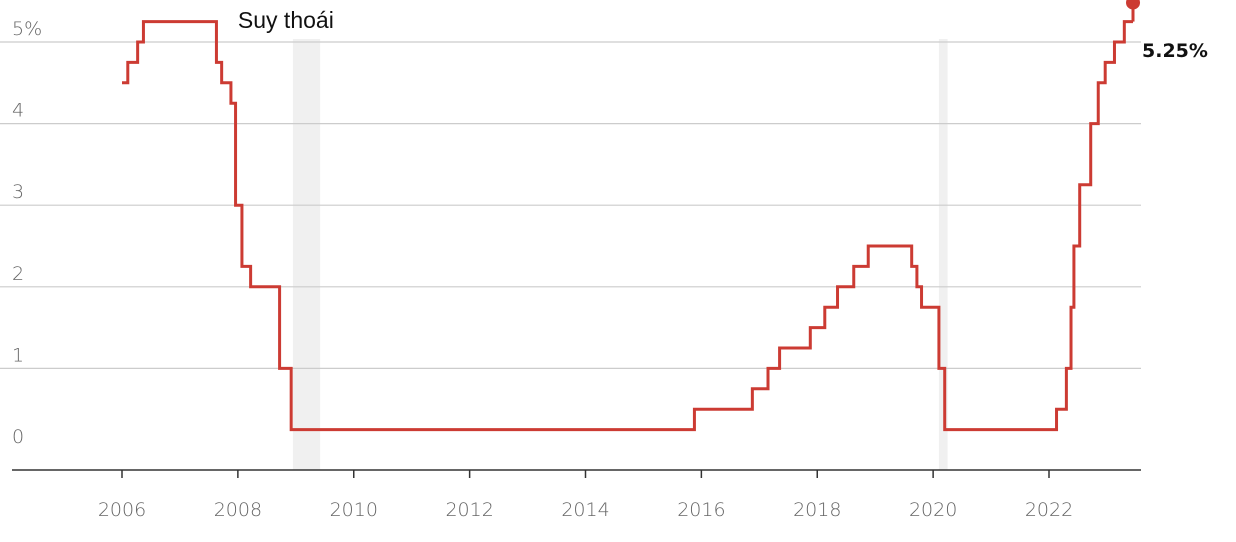 Image resolution: width=1236 pixels, height=542 pixels. What do you see at coordinates (1133, 5) in the screenshot?
I see `end-point-marker` at bounding box center [1133, 5].